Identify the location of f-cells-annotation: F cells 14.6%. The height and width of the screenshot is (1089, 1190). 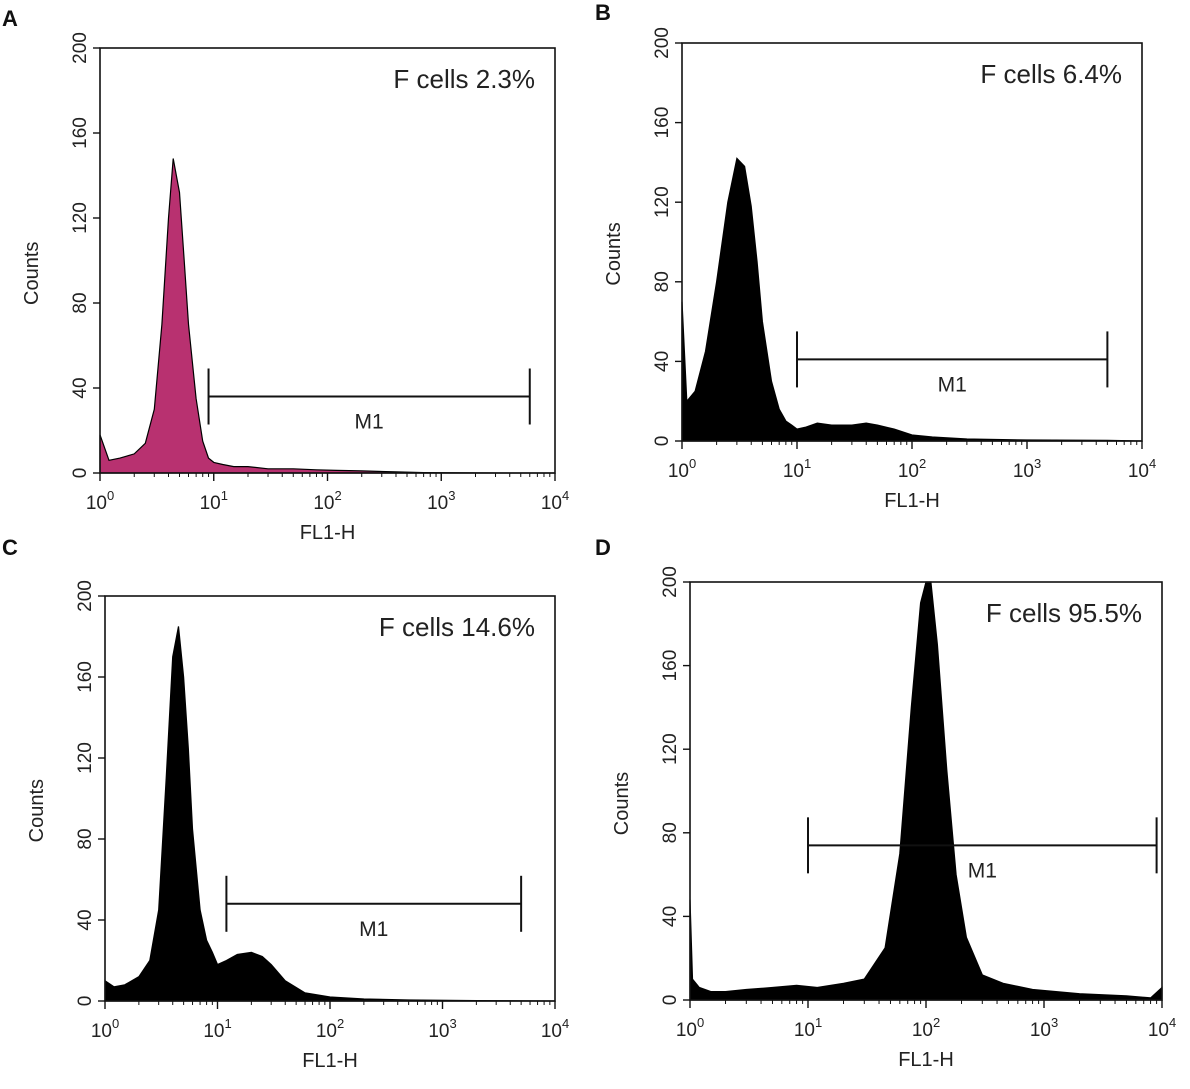
(457, 627).